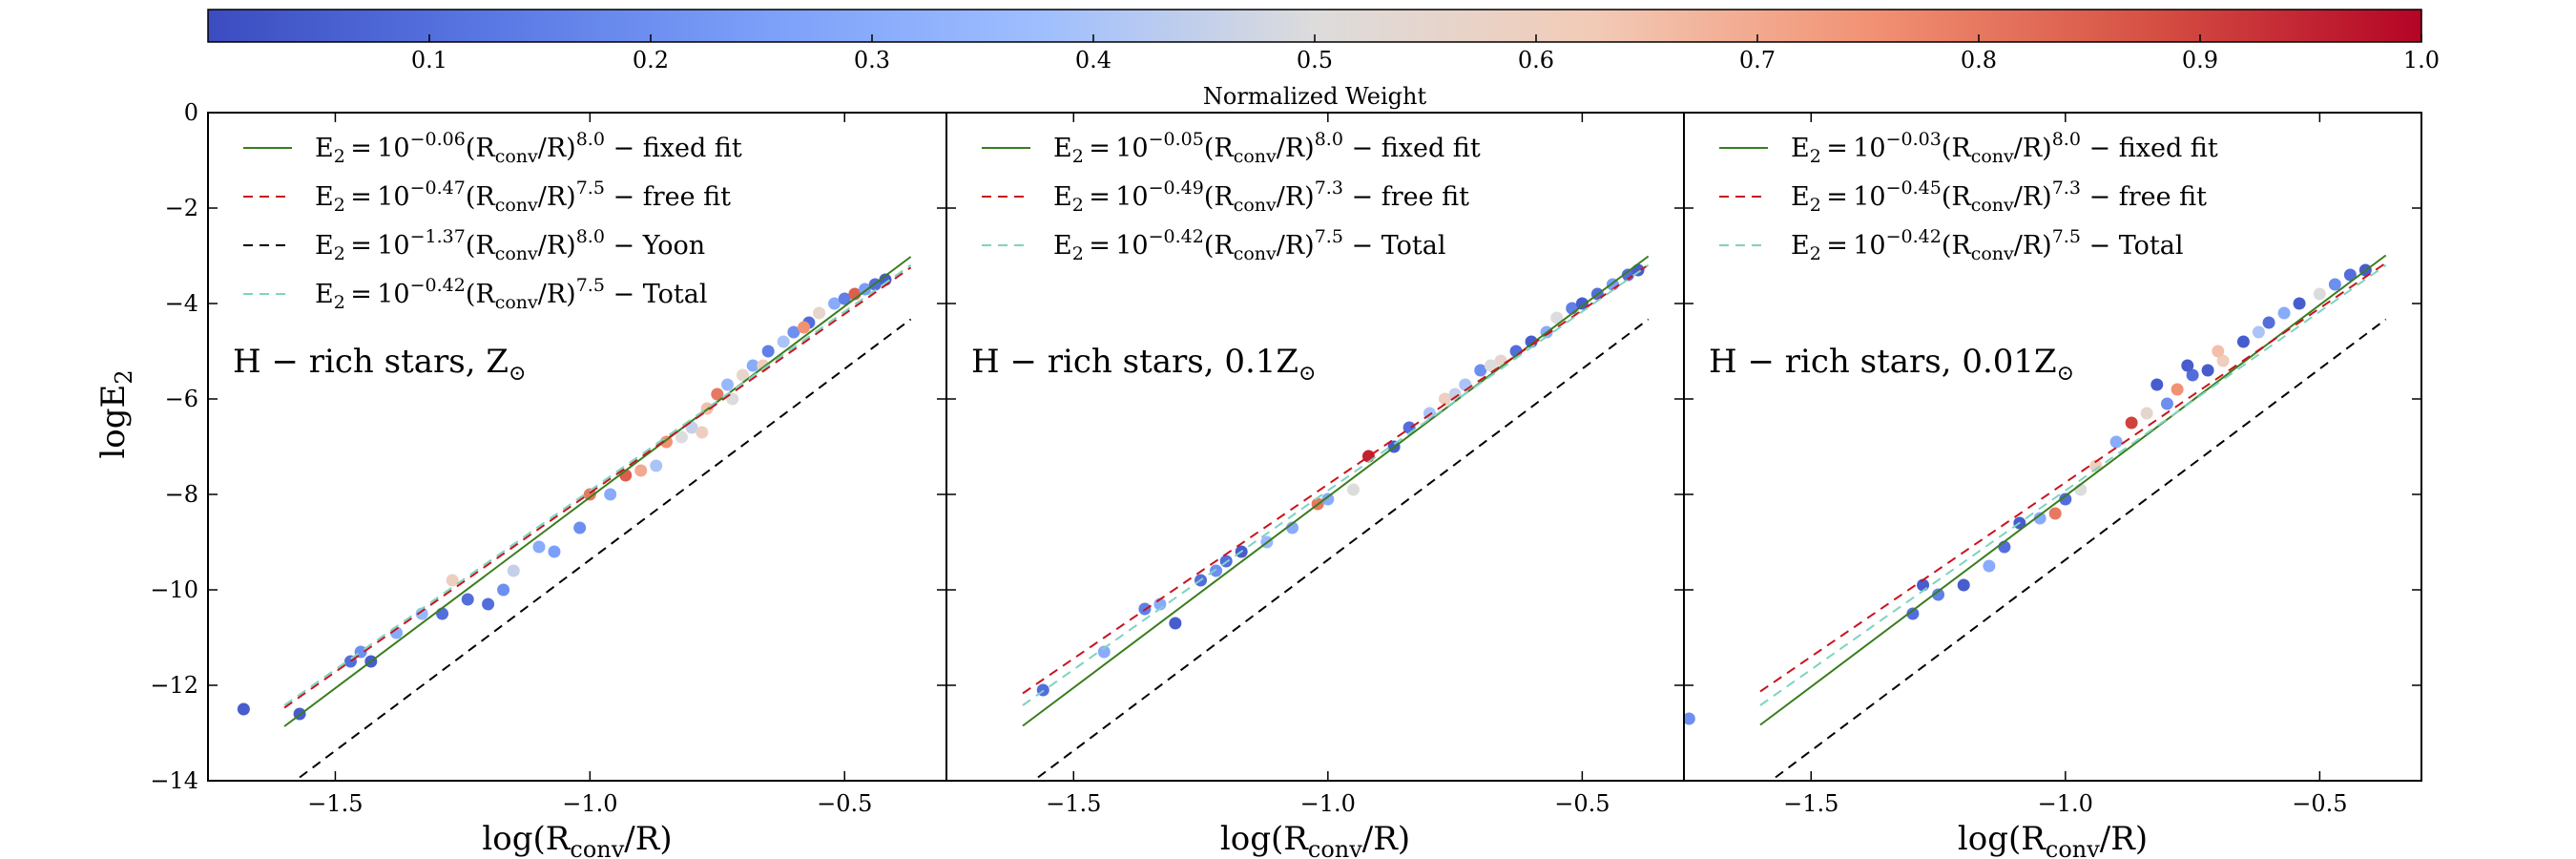 This screenshot has height=859, width=2576. Describe the element at coordinates (1315, 60) in the screenshot. I see `colorbar-tick-label: 0.5` at that location.